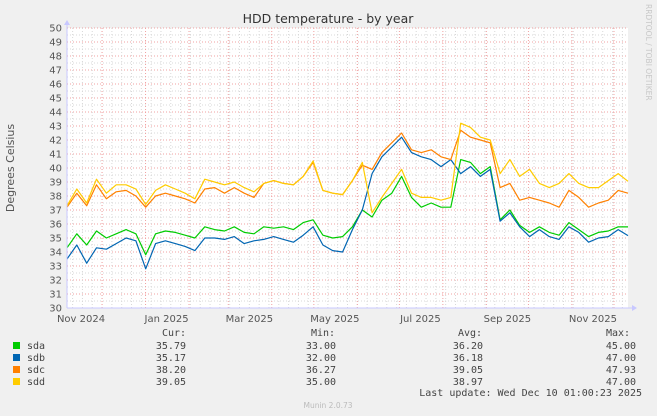 This screenshot has width=657, height=416. Describe the element at coordinates (55, 71) in the screenshot. I see `y-tick-label: 47` at that location.